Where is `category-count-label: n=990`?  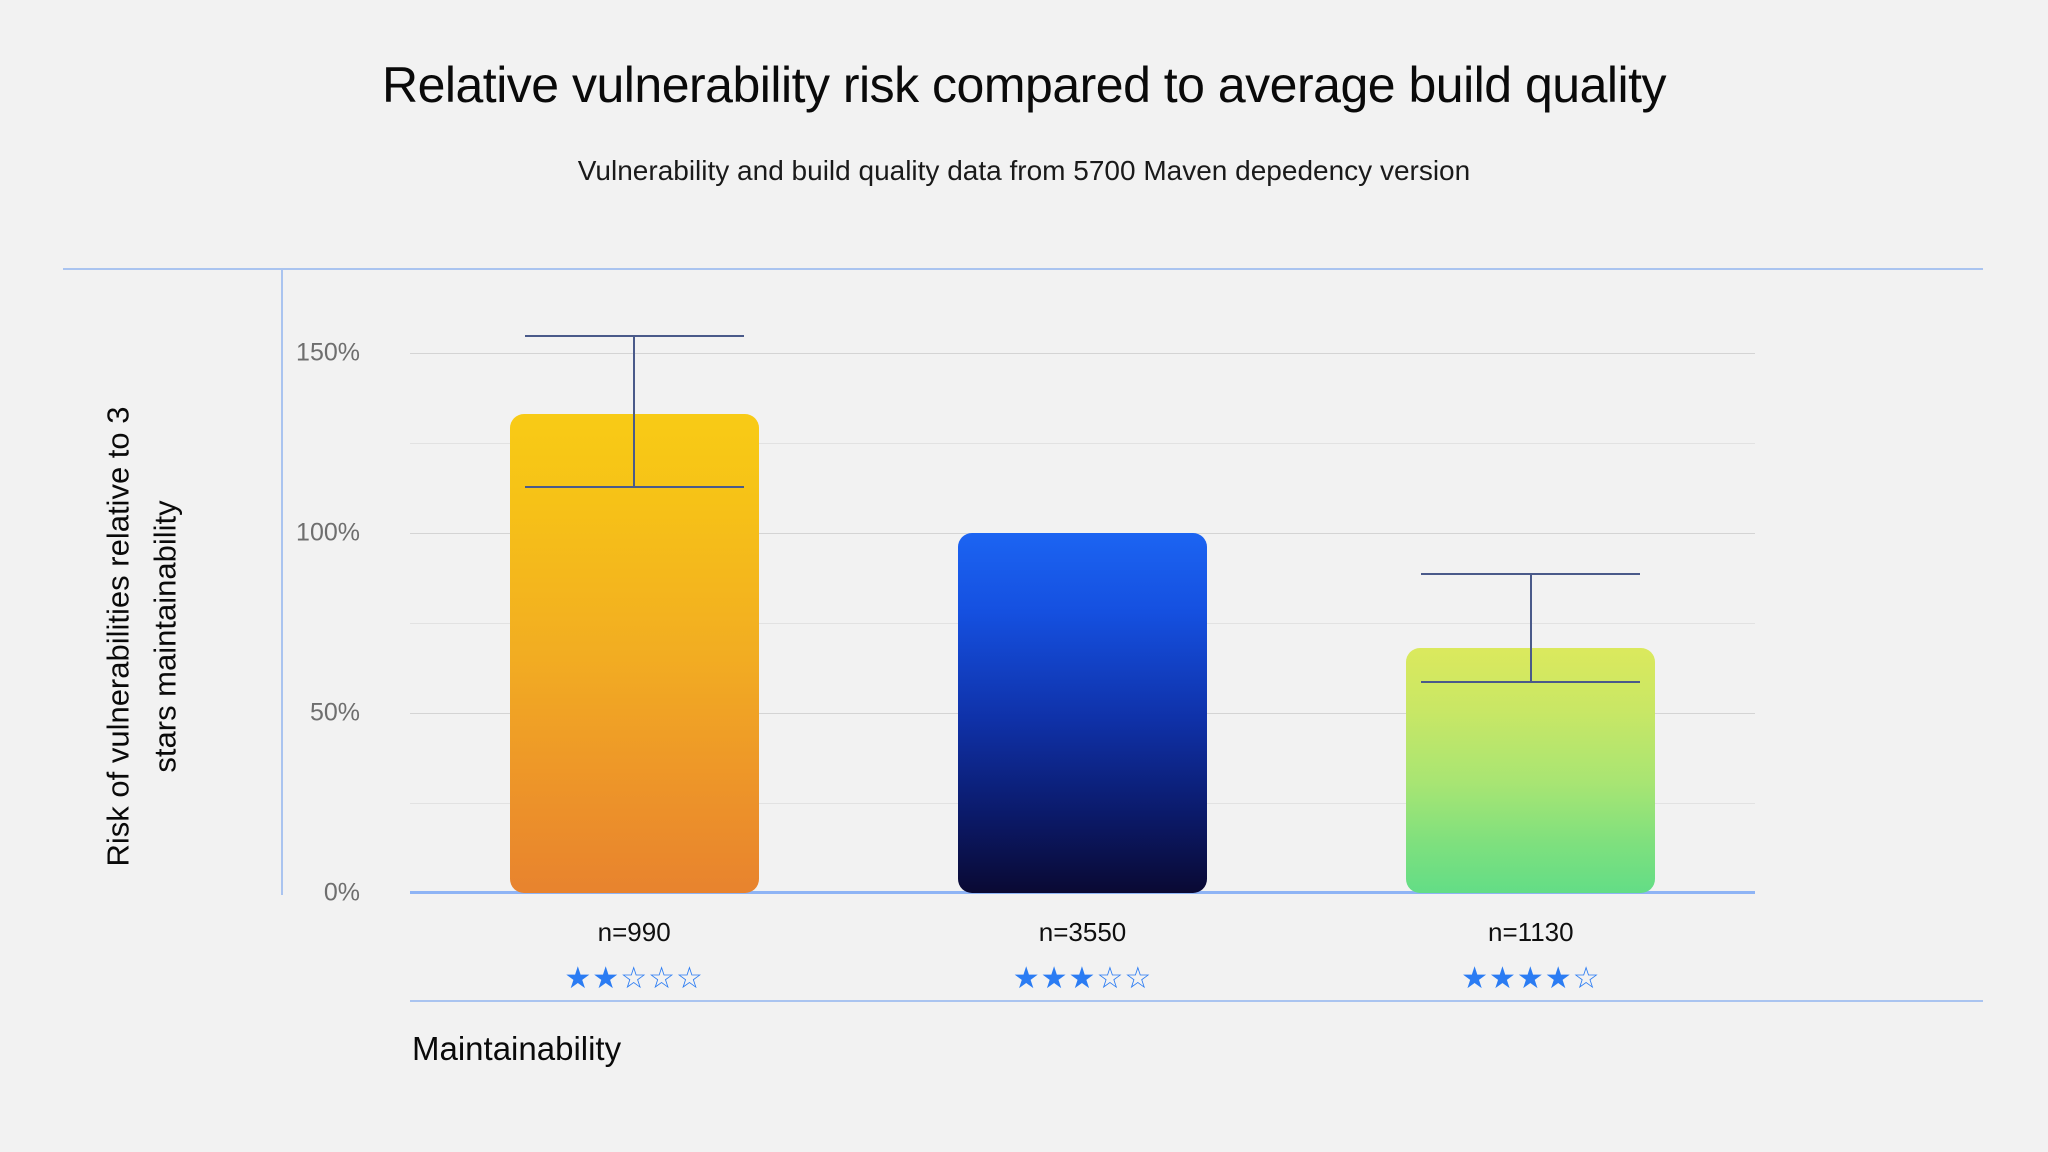 category-count-label: n=990 is located at coordinates (634, 932).